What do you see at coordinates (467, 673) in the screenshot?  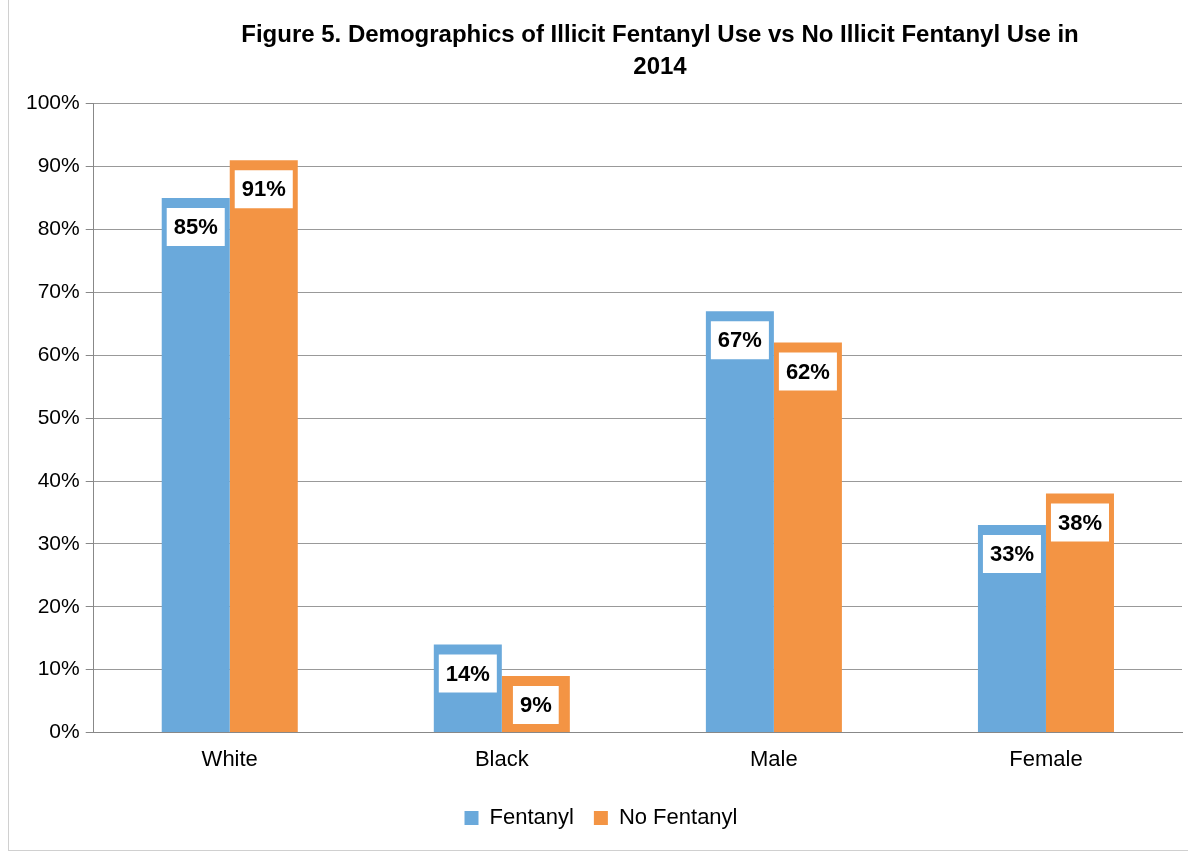 I see `data-label: 14%` at bounding box center [467, 673].